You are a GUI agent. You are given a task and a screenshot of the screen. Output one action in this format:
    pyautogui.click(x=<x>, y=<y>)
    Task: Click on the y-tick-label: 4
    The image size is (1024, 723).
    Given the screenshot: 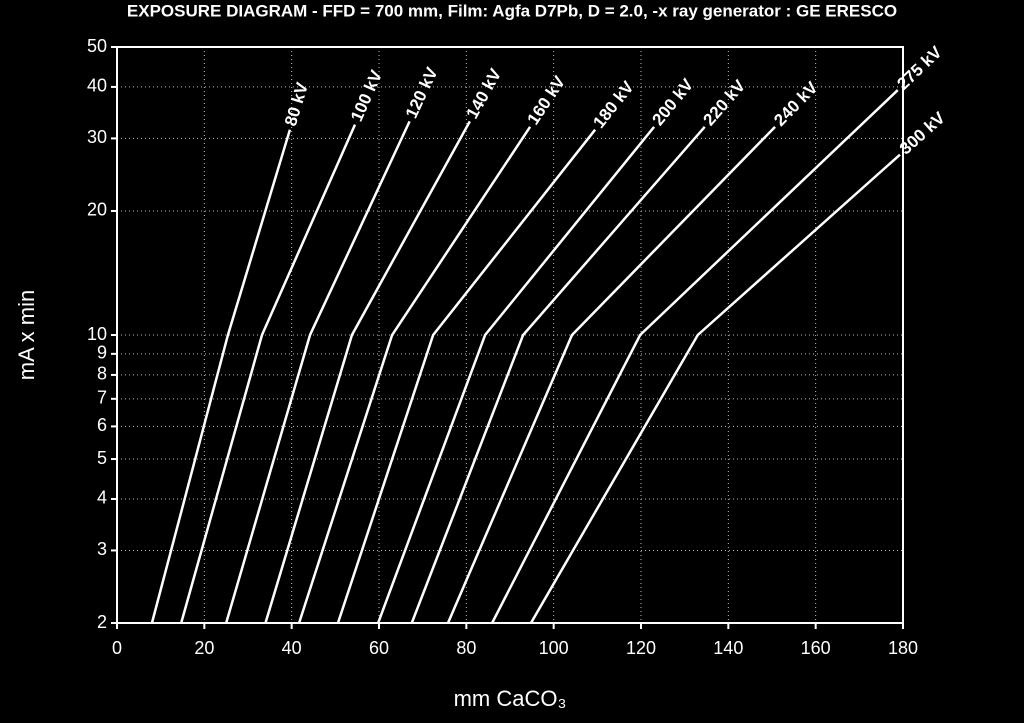 What is the action you would take?
    pyautogui.click(x=102, y=498)
    